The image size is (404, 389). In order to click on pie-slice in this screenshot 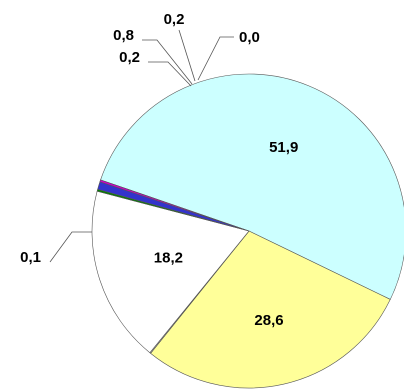, I will do `click(174, 205)`.